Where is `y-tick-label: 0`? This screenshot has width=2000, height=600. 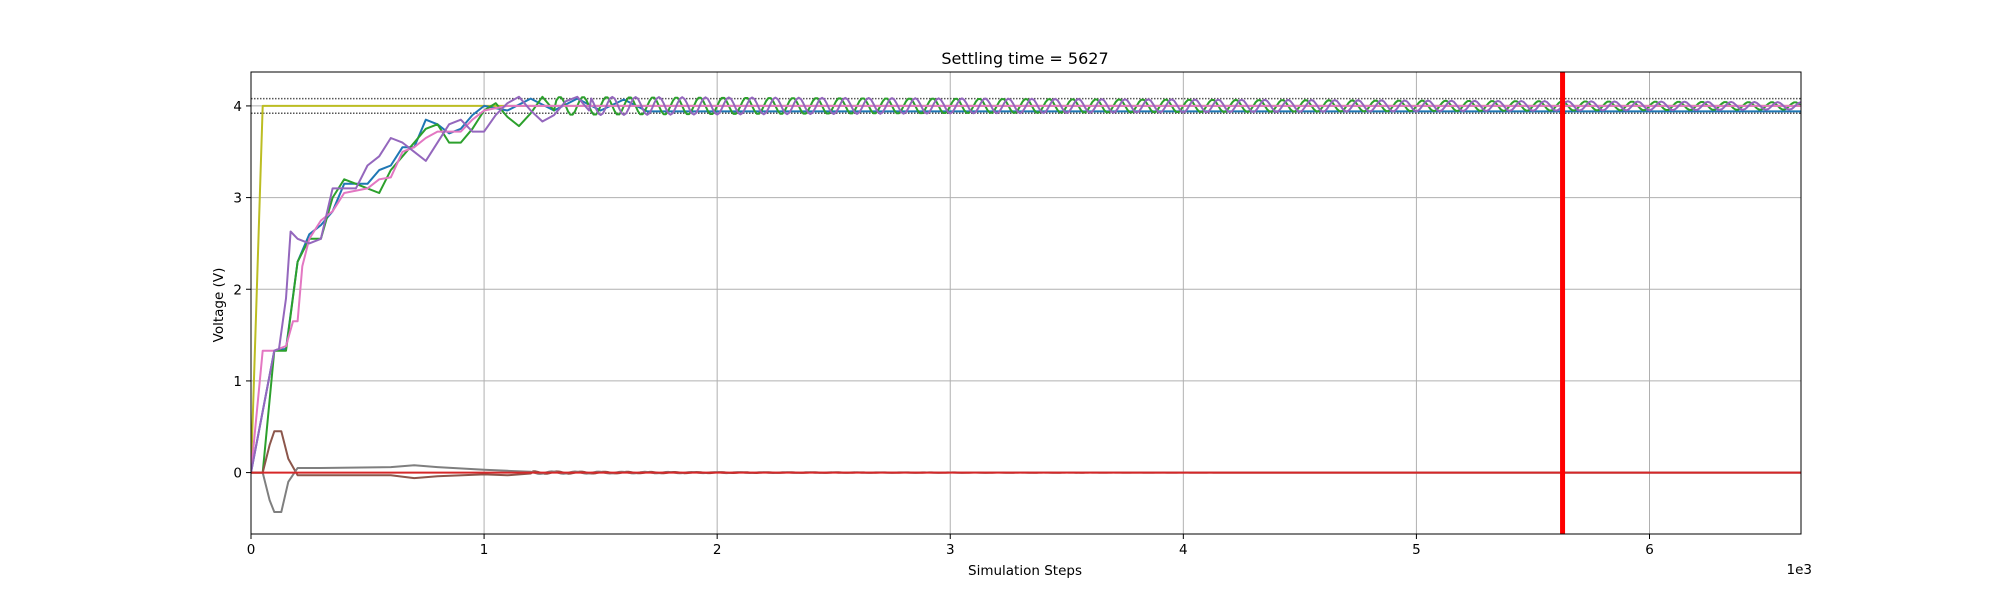 y-tick-label: 0 is located at coordinates (237, 474).